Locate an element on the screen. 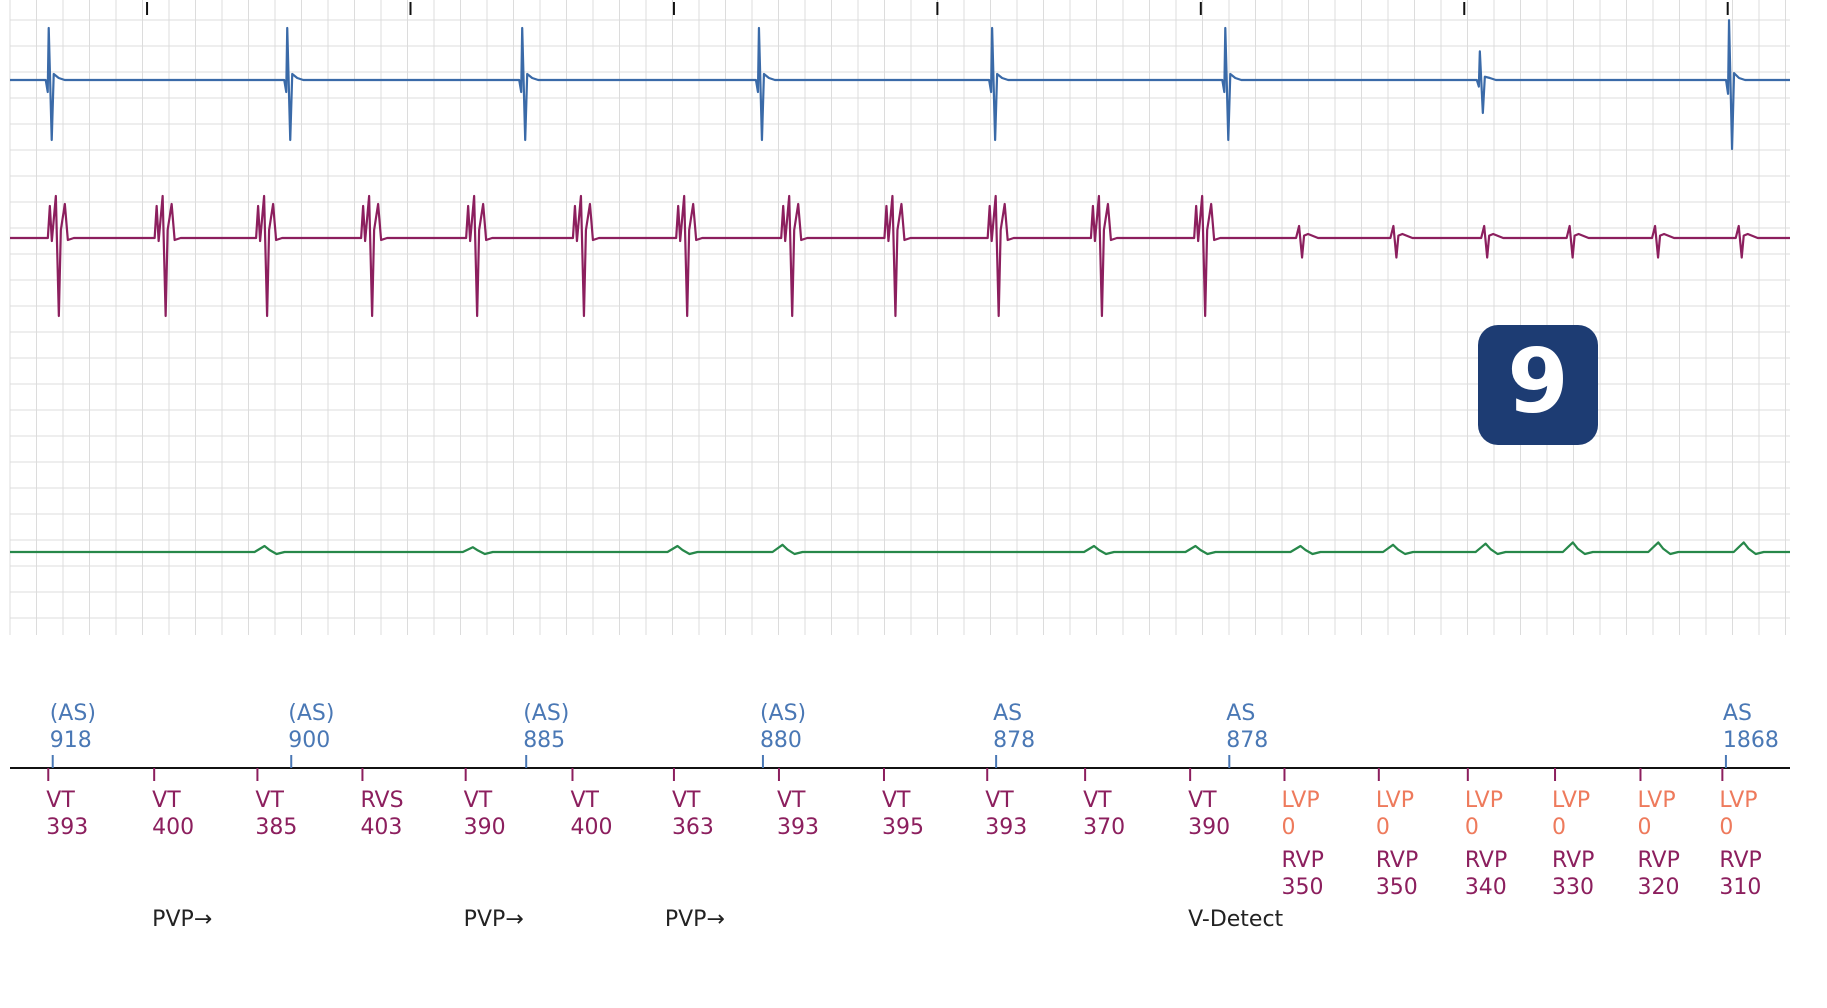 This screenshot has width=1827, height=1008. pacing-marker-value-2: 310 is located at coordinates (1740, 887).